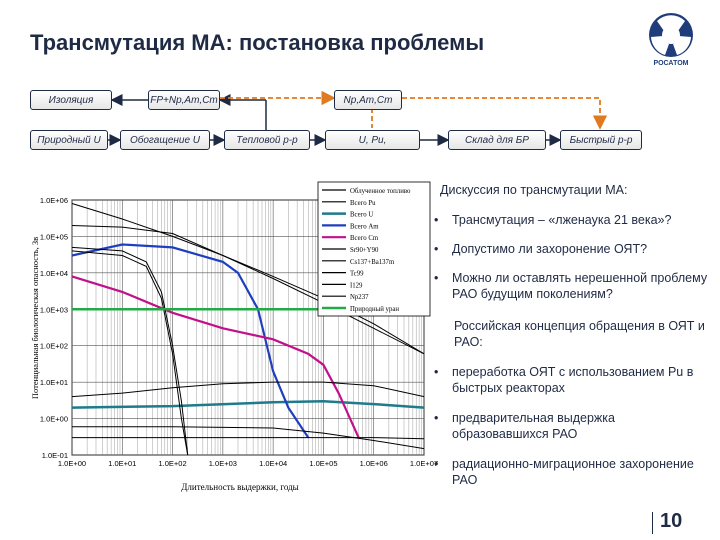 The width and height of the screenshot is (720, 540). Describe the element at coordinates (363, 203) in the screenshot. I see `legend-entry: Всего Pu` at that location.